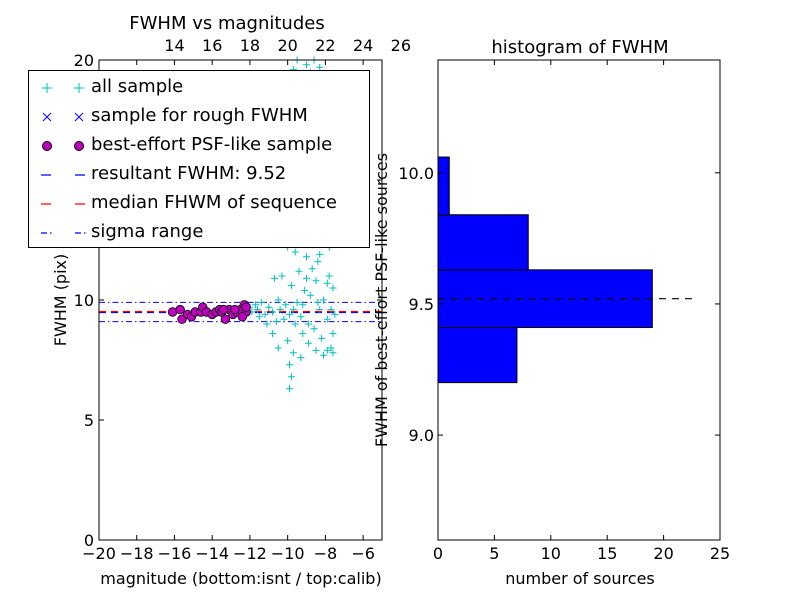 The image size is (800, 600). I want to click on y-tick-label: 9.5, so click(421, 304).